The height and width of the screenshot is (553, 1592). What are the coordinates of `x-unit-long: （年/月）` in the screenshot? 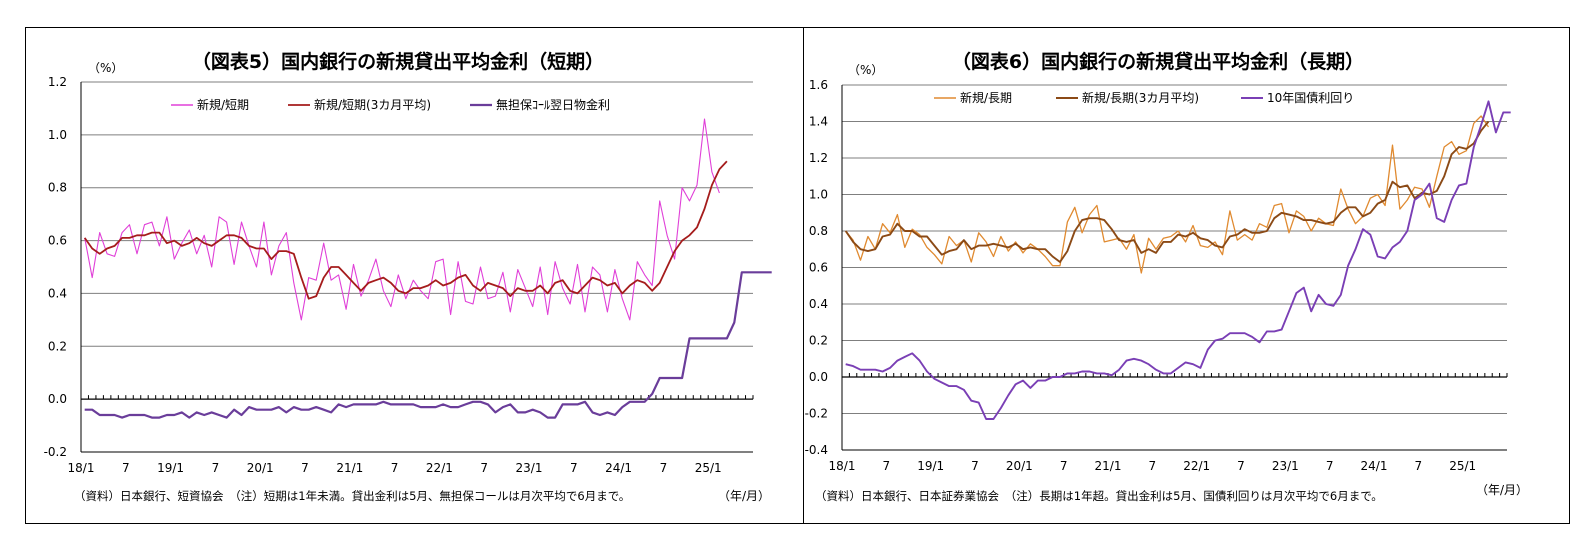 It's located at (1502, 490).